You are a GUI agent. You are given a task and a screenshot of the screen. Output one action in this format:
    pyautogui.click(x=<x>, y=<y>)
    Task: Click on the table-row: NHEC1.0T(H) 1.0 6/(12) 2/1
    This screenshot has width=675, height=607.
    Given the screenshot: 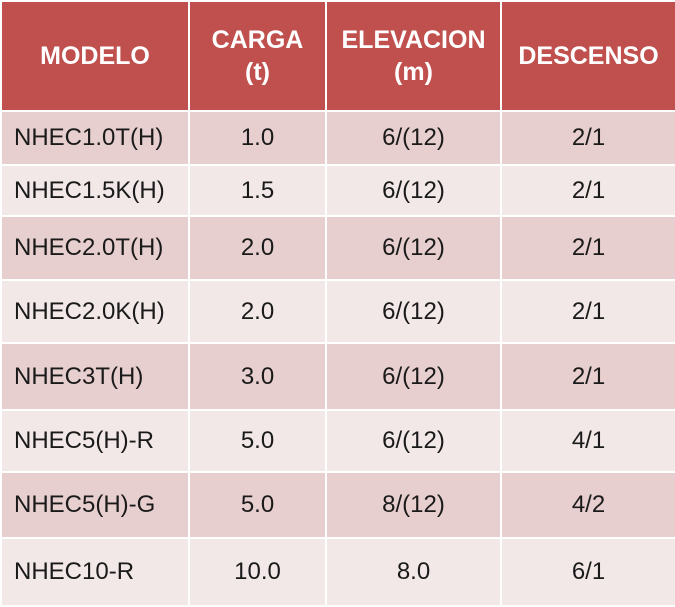 What is the action you would take?
    pyautogui.click(x=337, y=138)
    